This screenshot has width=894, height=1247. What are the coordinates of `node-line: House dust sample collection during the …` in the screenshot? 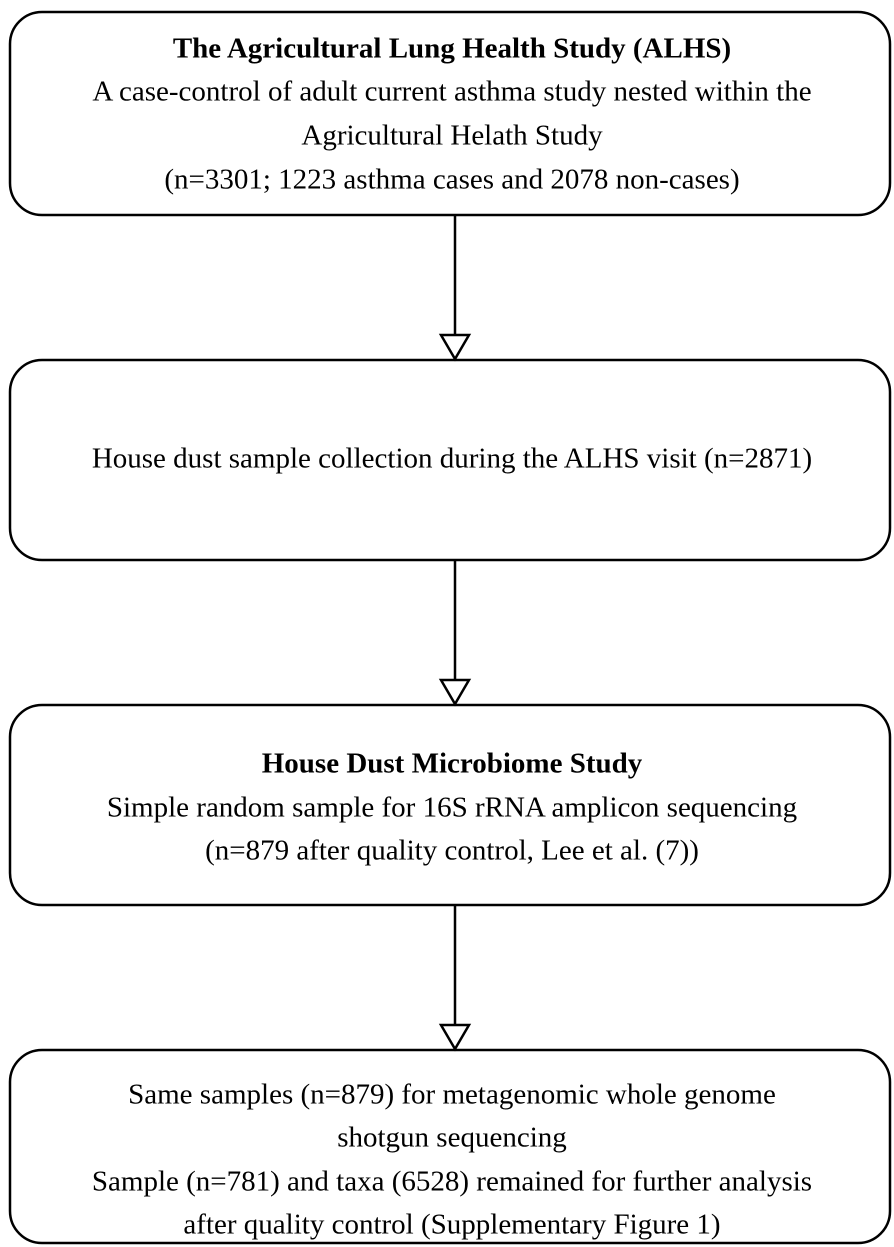 It's located at (452, 459).